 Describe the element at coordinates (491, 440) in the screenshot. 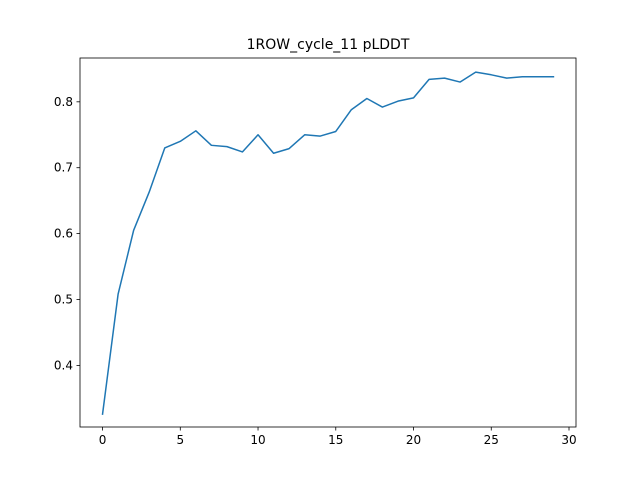

I see `x-tick-label: 25` at that location.